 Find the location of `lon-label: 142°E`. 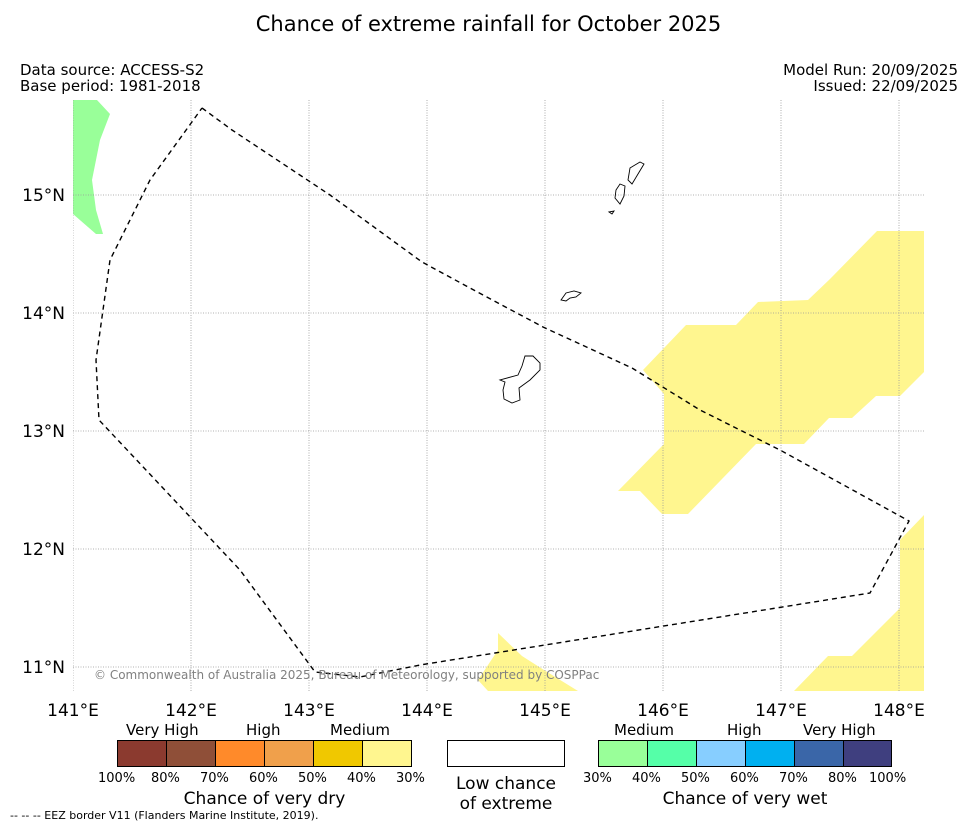

lon-label: 142°E is located at coordinates (191, 711).